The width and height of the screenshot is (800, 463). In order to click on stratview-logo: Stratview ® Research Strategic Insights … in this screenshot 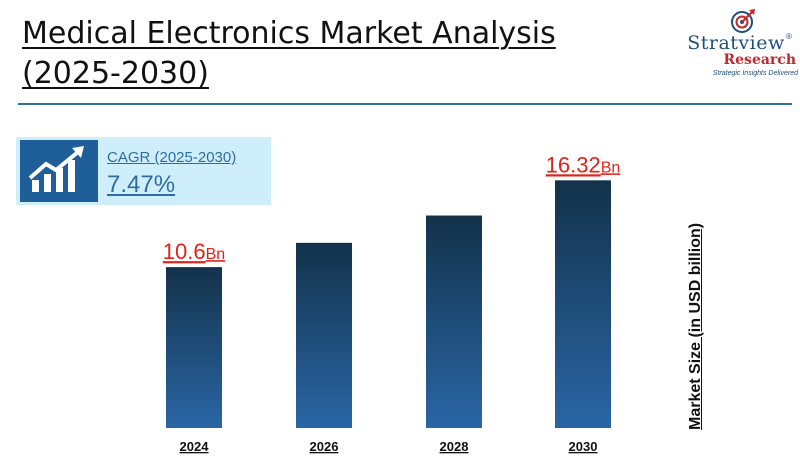, I will do `click(739, 43)`.